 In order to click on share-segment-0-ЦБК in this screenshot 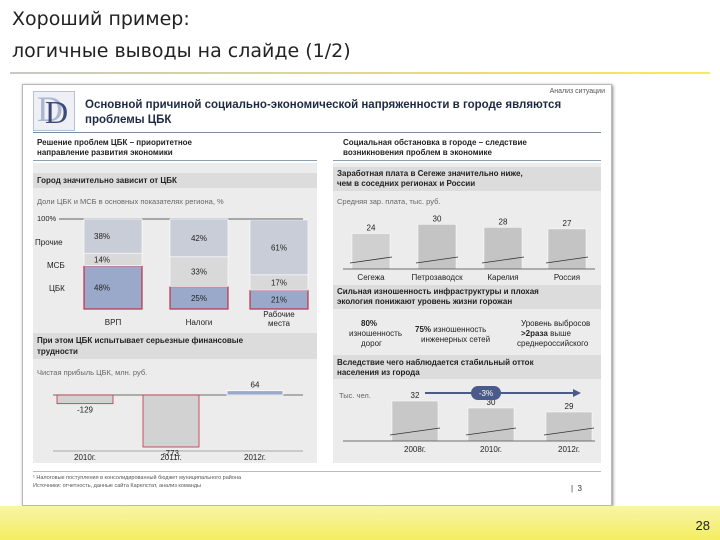, I will do `click(113, 287)`.